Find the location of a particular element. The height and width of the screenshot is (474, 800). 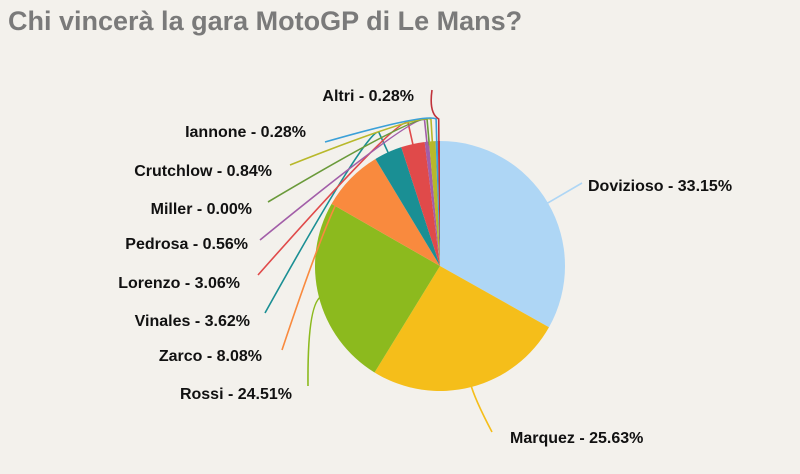

pie-slice-pedrosa is located at coordinates (432, 203).